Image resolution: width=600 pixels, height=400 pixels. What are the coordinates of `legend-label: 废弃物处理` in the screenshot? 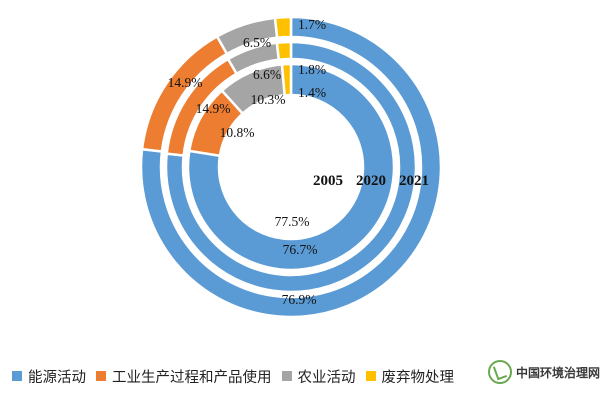 It's located at (418, 377).